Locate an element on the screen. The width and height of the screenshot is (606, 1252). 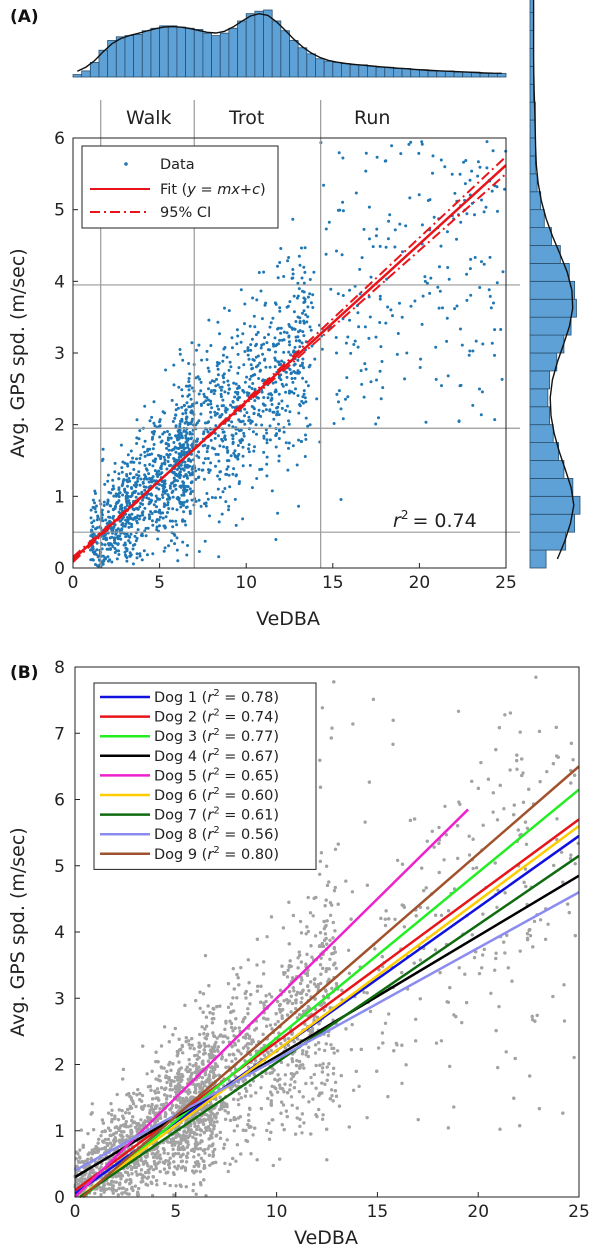
x-tick-label-a: 15 is located at coordinates (333, 583).